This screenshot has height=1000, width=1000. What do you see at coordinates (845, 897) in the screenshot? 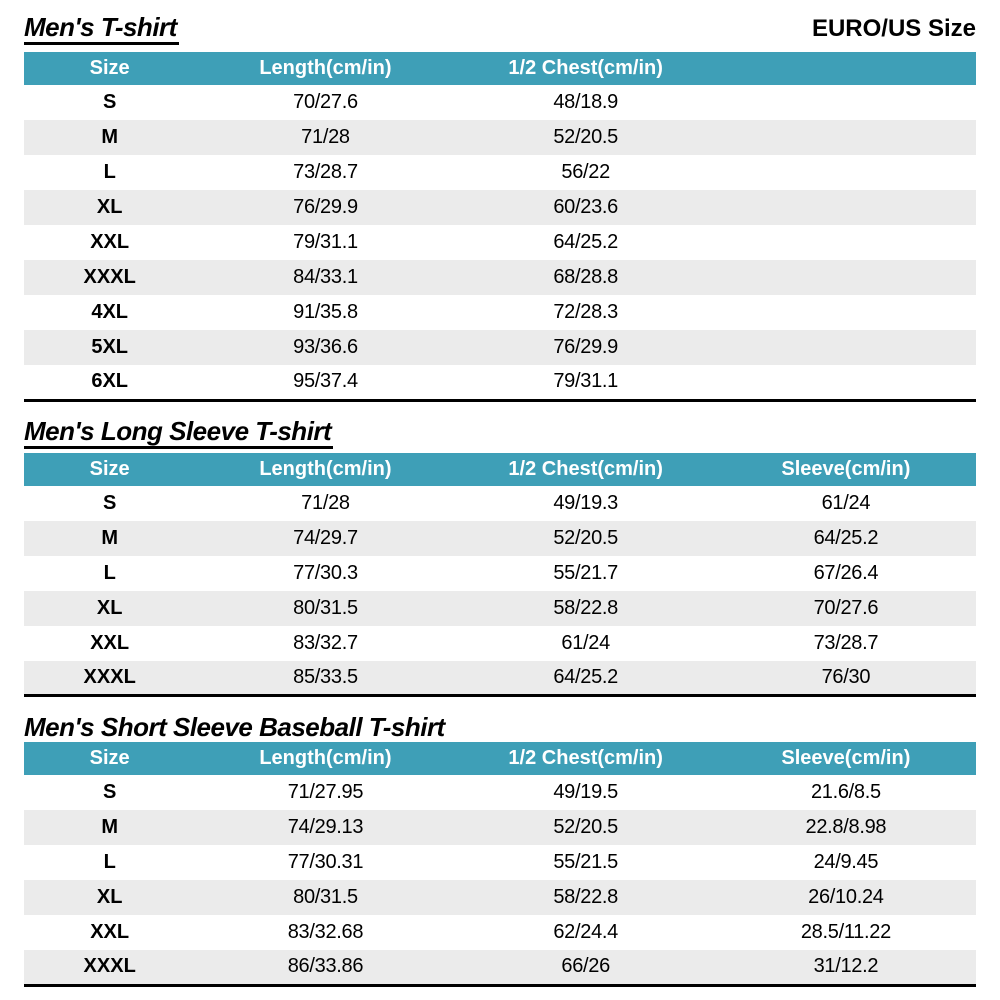
I see `value-cell: 26/10.24` at bounding box center [845, 897].